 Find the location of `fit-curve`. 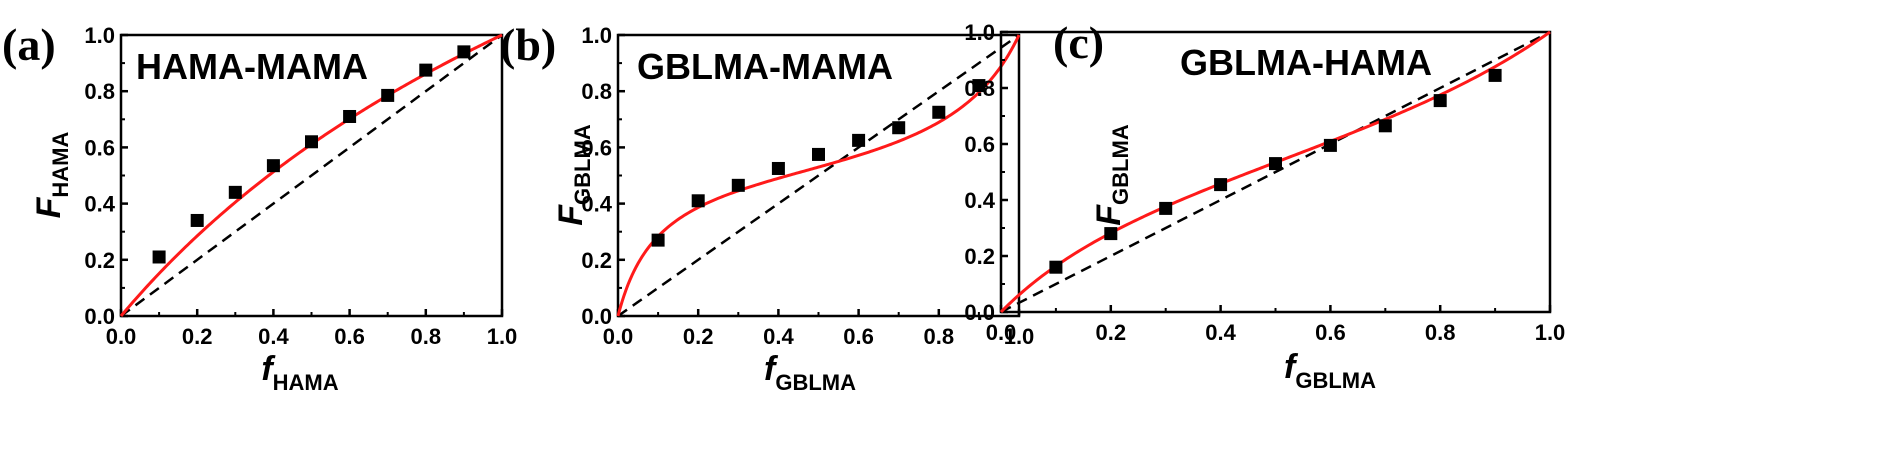

fit-curve is located at coordinates (818, 175).